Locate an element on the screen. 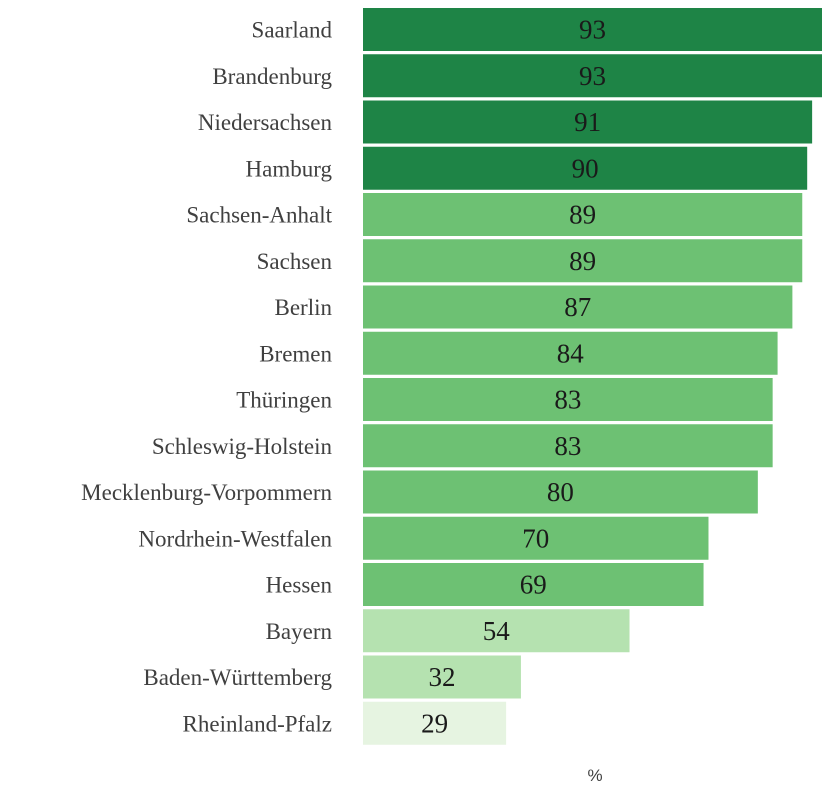  category-label: Nordrhein-Westfalen is located at coordinates (235, 538).